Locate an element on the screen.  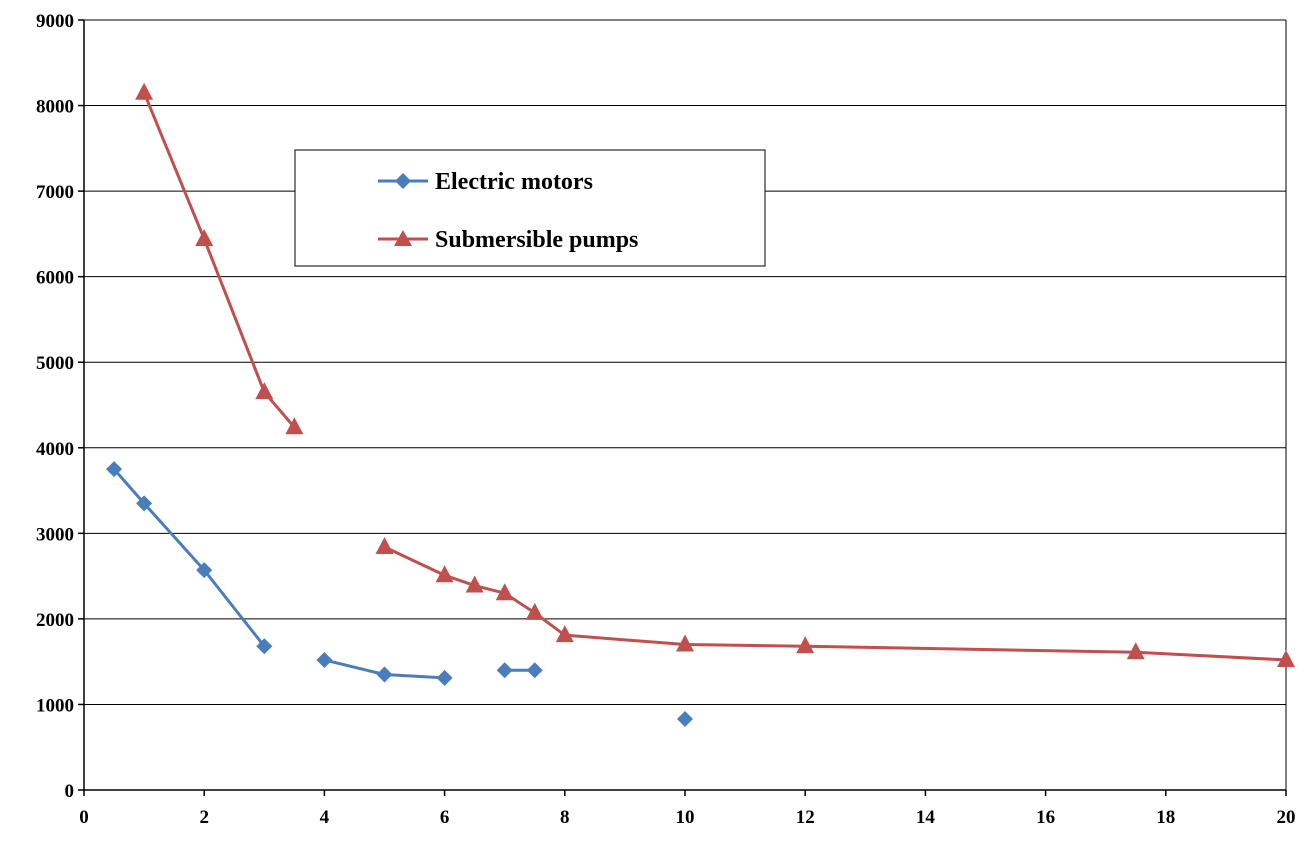
y-tick-label: 3000 is located at coordinates (55, 534).